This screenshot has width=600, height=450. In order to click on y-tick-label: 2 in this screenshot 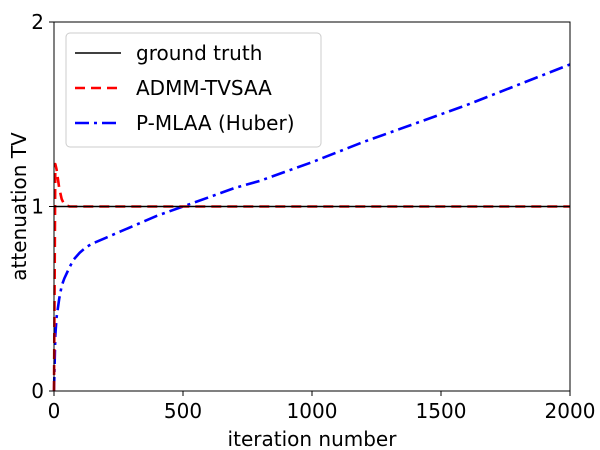, I will do `click(37, 22)`.